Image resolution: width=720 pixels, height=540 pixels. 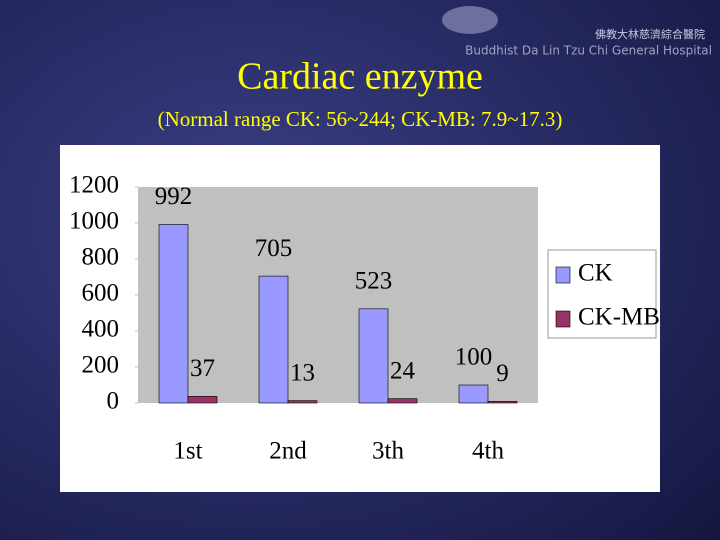 I want to click on org-chinese: 佛教大林慈濟綜合醫院, so click(x=650, y=34).